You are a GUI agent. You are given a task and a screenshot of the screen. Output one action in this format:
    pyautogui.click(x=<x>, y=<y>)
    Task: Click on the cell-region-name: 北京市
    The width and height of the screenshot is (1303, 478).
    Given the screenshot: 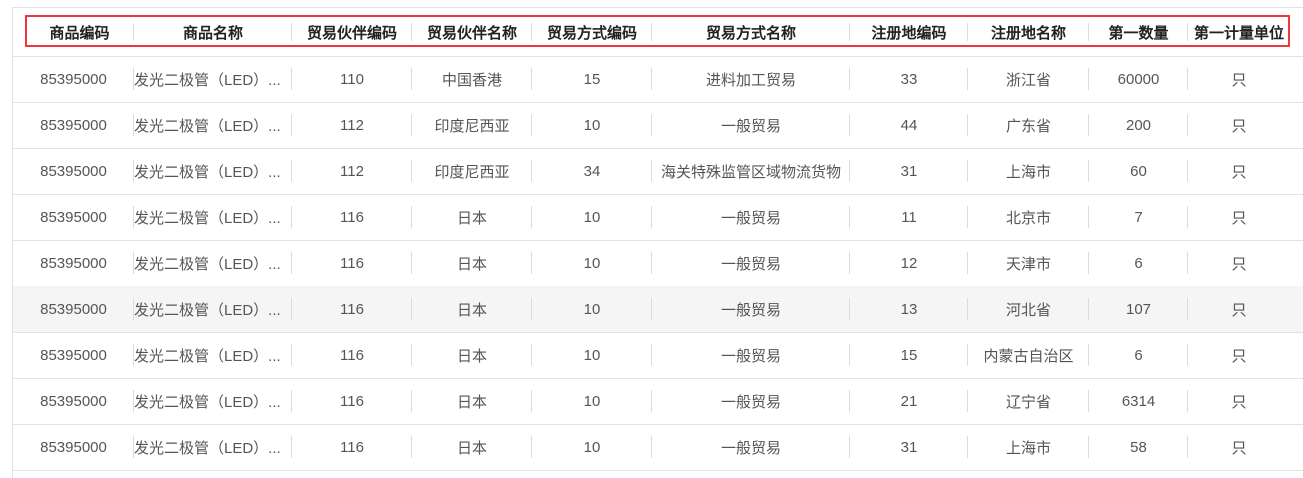 What is the action you would take?
    pyautogui.click(x=1028, y=217)
    